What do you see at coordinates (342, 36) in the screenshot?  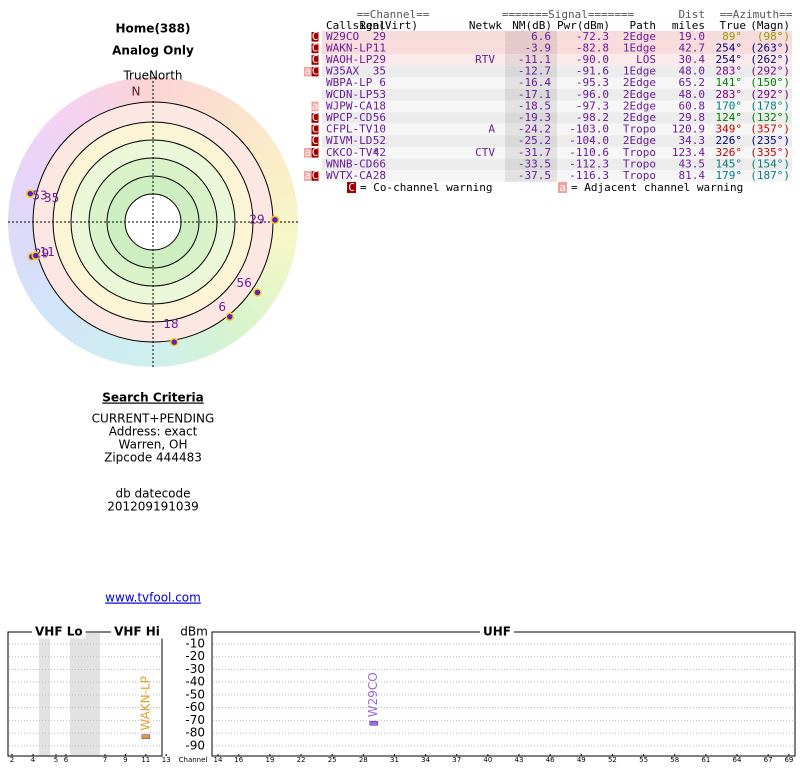 I see `cell: W29CO` at bounding box center [342, 36].